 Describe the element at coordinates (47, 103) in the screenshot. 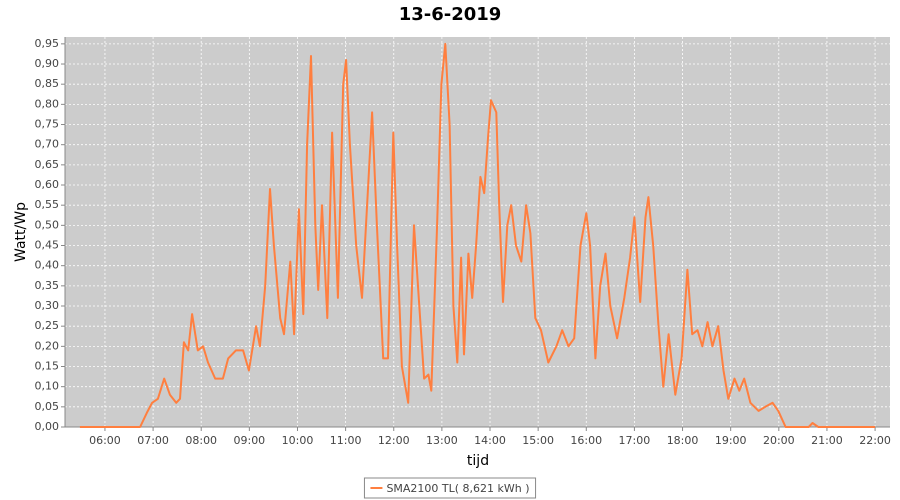

I see `y-tick-label: 0,80` at that location.